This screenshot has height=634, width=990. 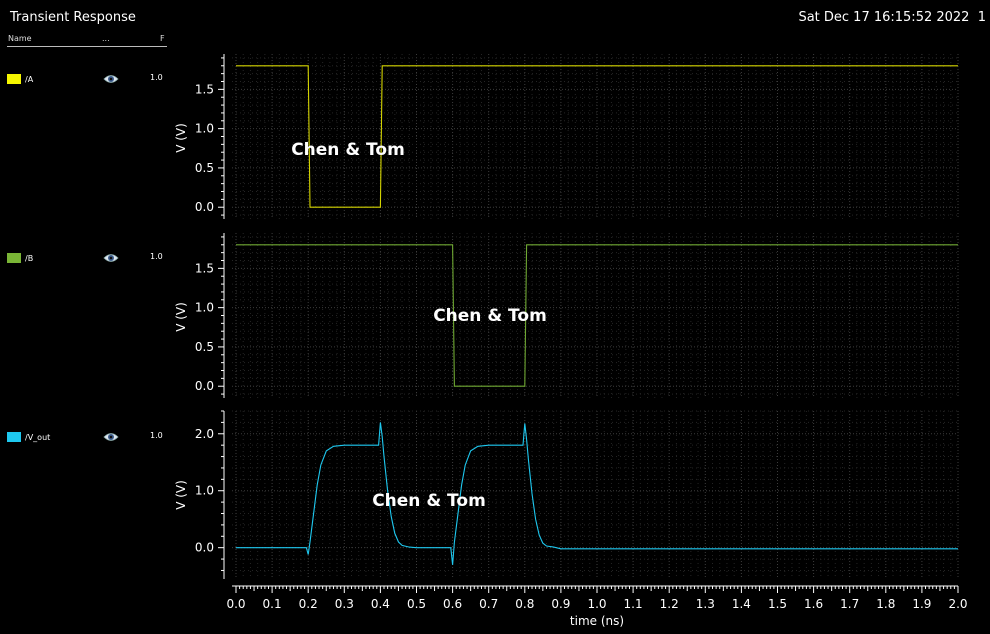 What do you see at coordinates (87, 80) in the screenshot?
I see `legend-row-a: /A 1.0` at bounding box center [87, 80].